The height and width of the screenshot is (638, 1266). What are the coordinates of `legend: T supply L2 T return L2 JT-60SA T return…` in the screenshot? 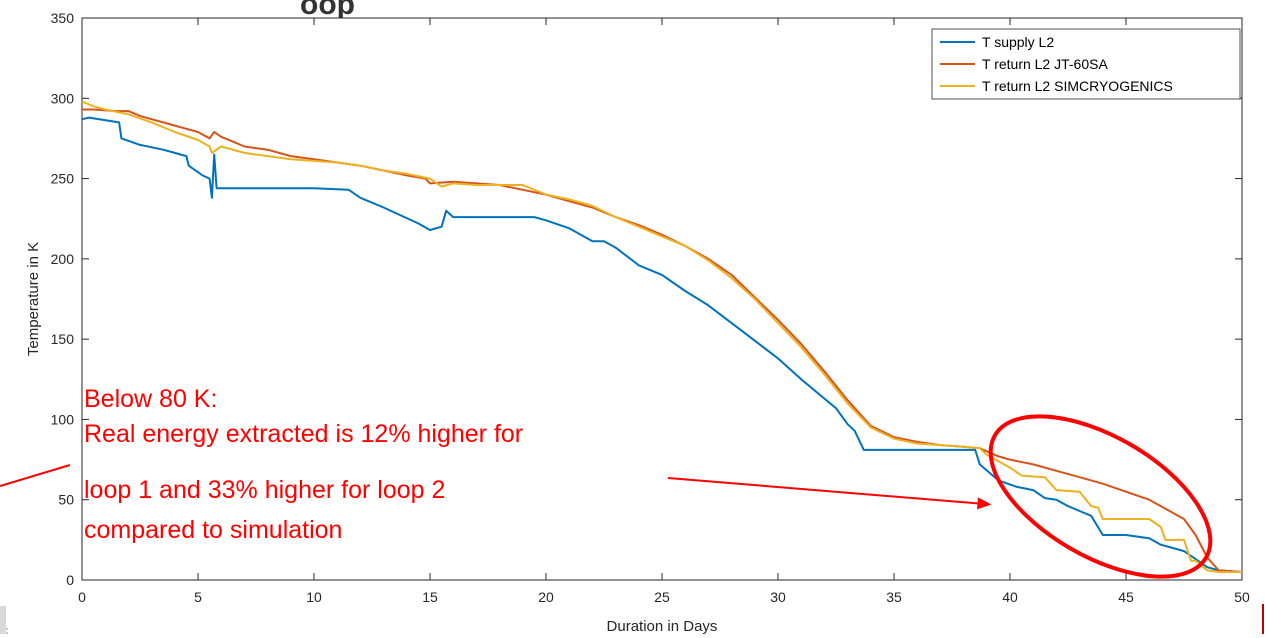 It's located at (1086, 64).